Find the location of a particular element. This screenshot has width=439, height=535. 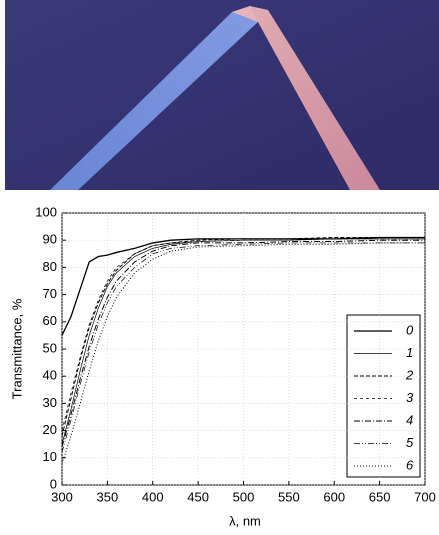

legend-label: 3 is located at coordinates (410, 397).